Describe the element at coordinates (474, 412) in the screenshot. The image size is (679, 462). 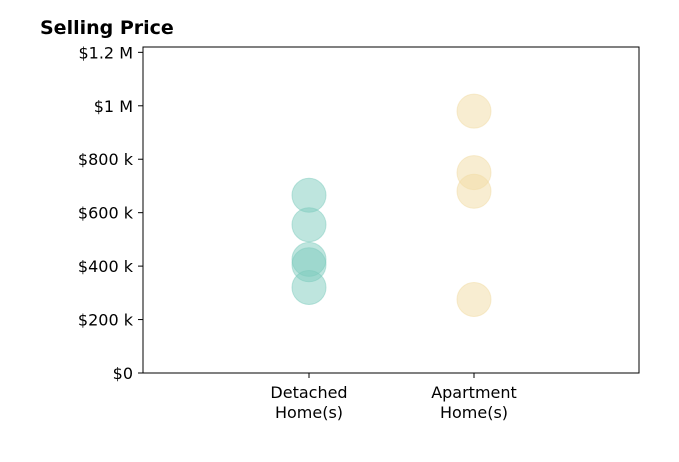
I see `x-tick-label-1-line-1: Home(s)` at that location.